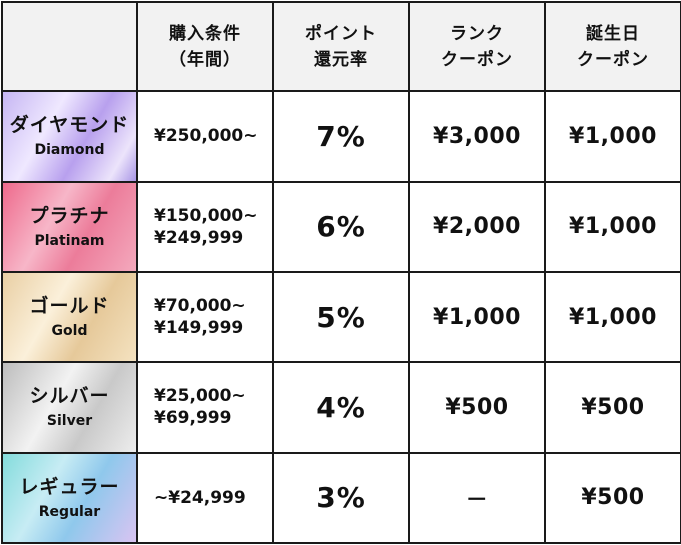 The width and height of the screenshot is (681, 545). Describe the element at coordinates (206, 215) in the screenshot. I see `condition-line1: ¥150,000~` at that location.